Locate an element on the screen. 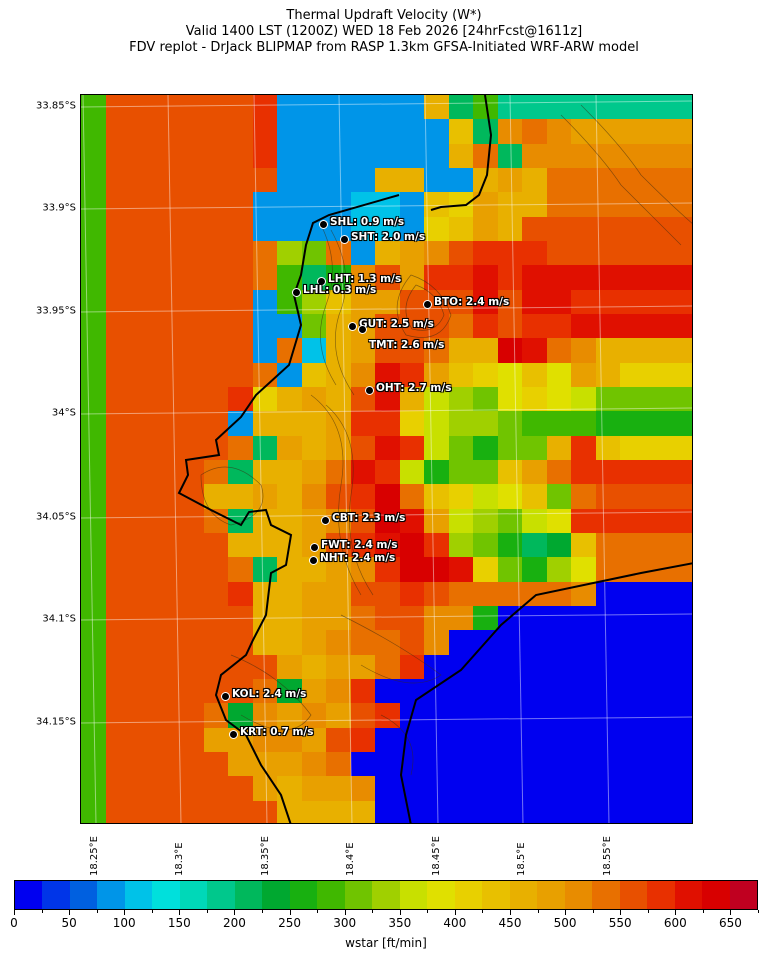  station-label: FWT: 2.4 m/s is located at coordinates (359, 545).